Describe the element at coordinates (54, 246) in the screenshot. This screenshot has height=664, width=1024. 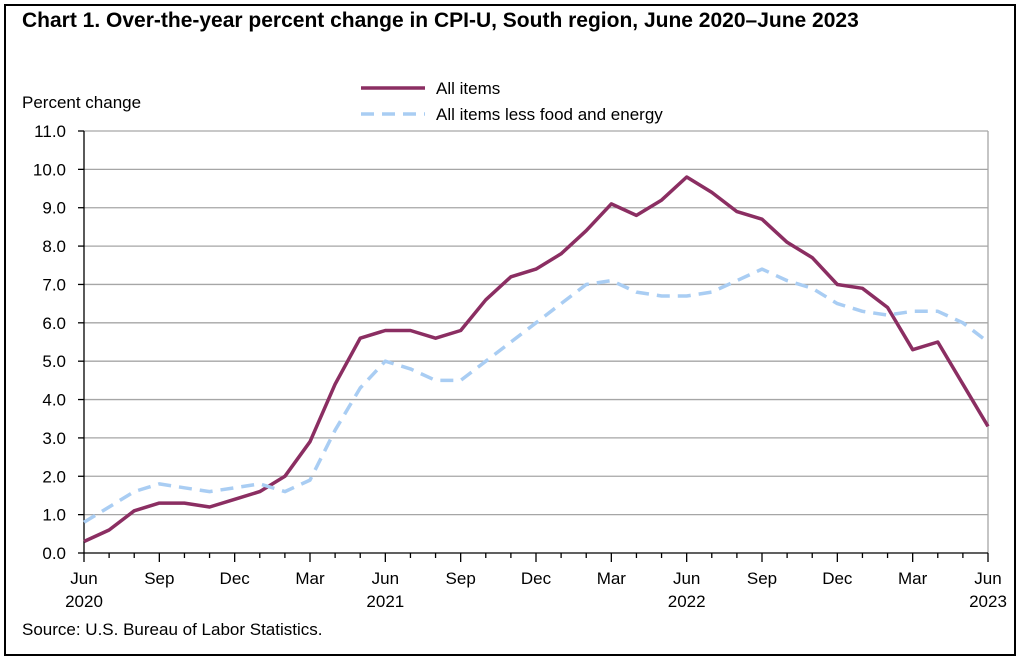
I see `y-tick-label: 8.0` at that location.